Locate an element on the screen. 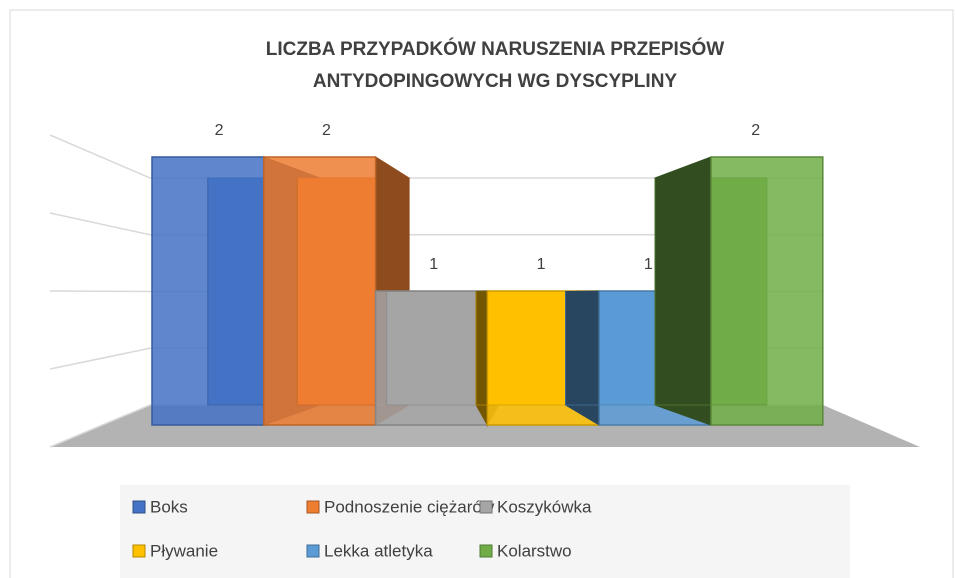 This screenshot has width=955, height=578. legend-label: Boks is located at coordinates (169, 506).